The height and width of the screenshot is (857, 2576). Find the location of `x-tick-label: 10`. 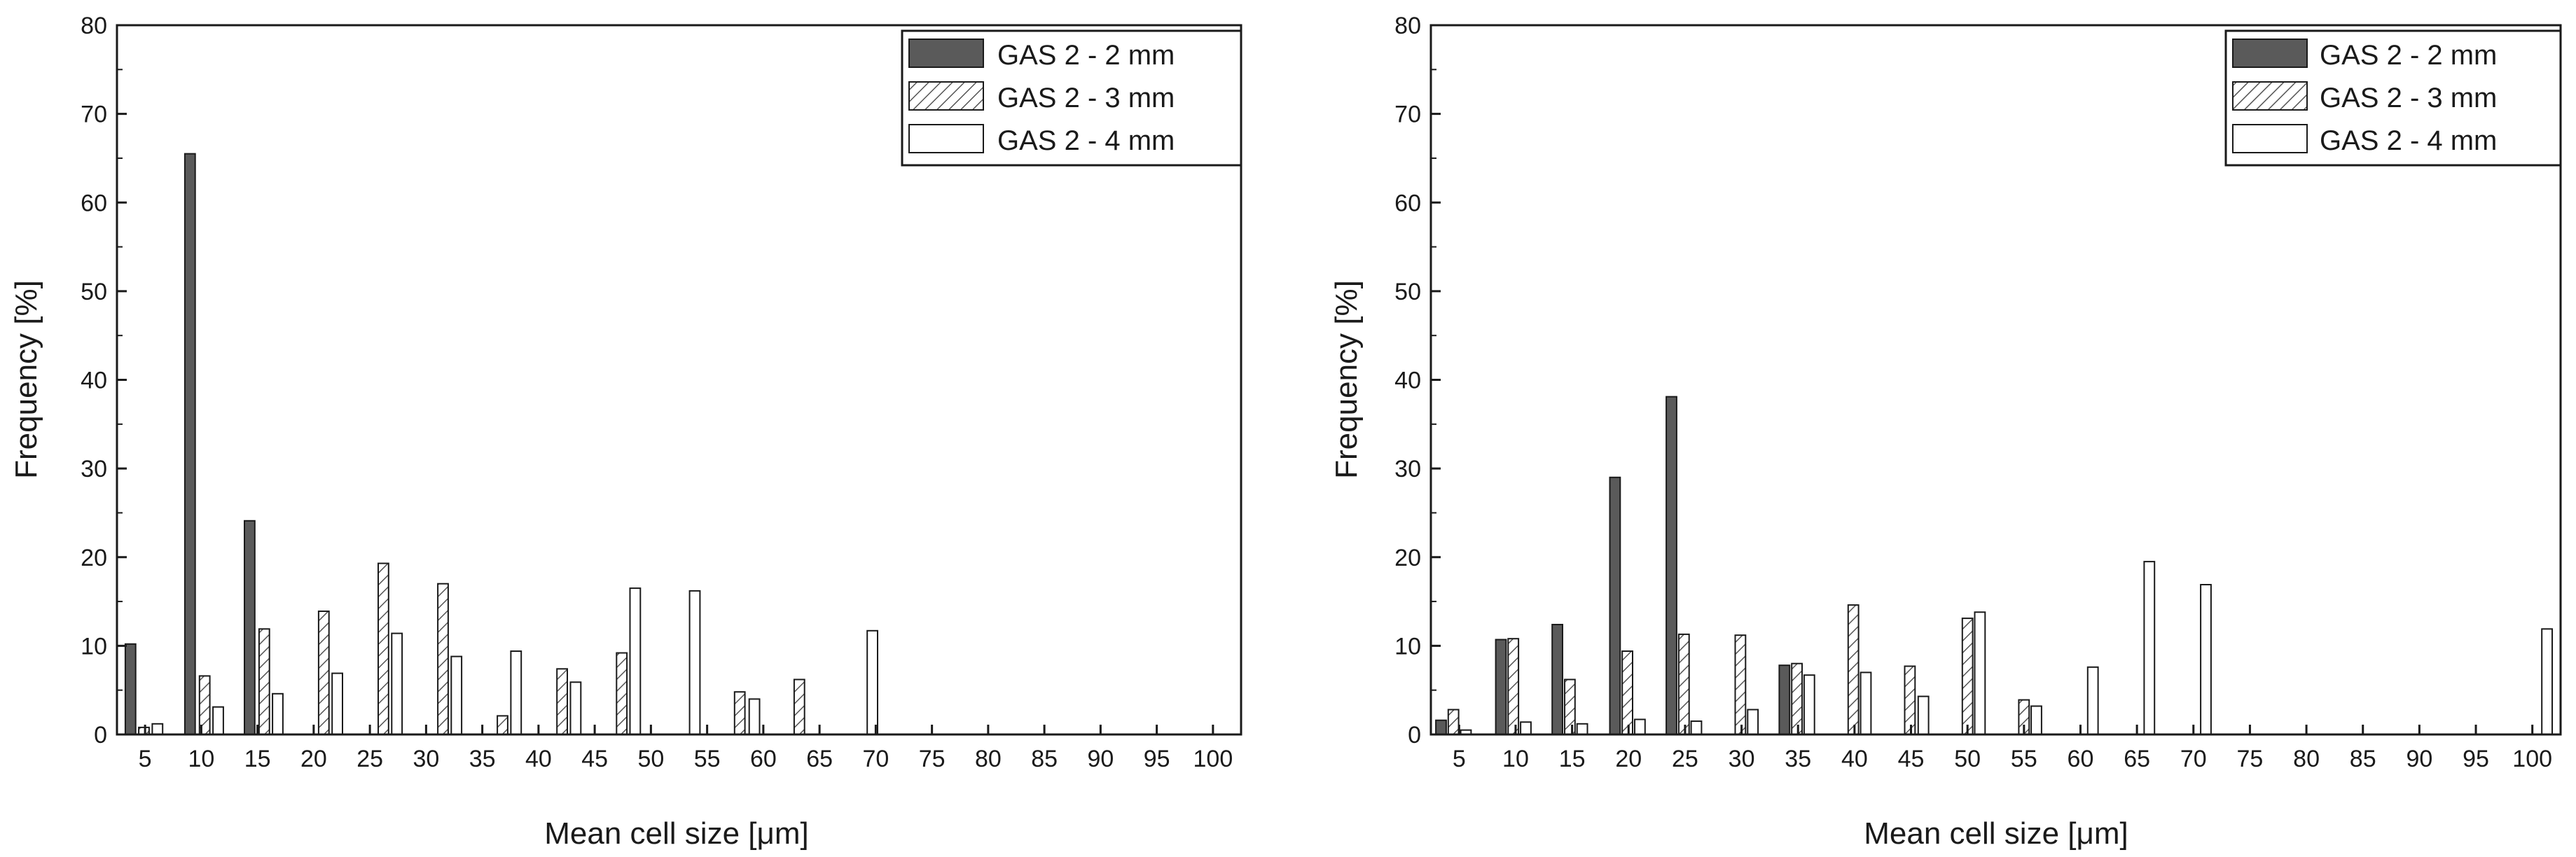

x-tick-label: 10 is located at coordinates (1516, 759).